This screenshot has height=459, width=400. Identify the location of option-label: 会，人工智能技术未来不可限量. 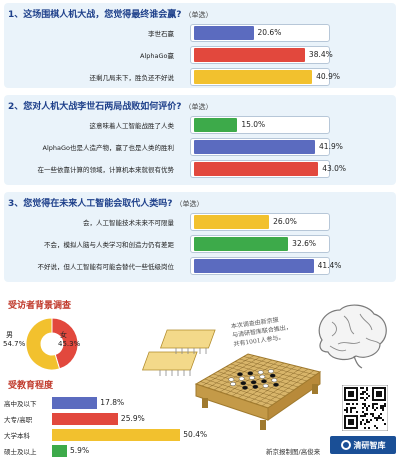
(128, 223).